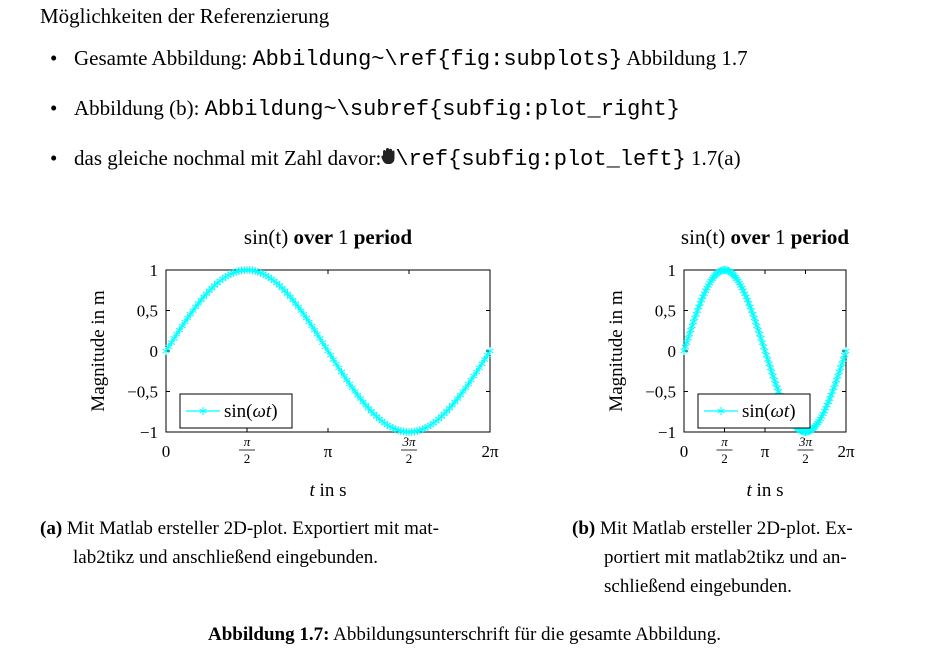  Describe the element at coordinates (713, 158) in the screenshot. I see `item-result: 1.7(a)` at that location.